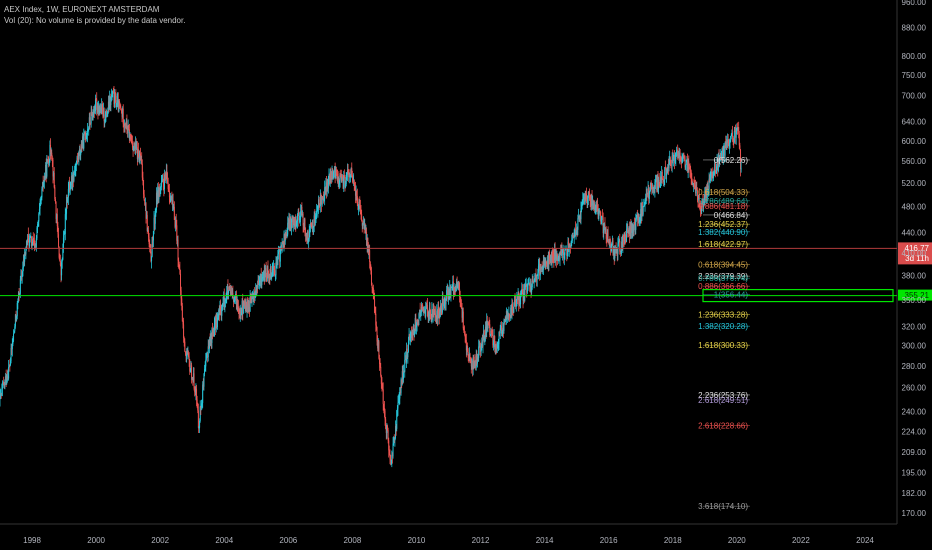 The height and width of the screenshot is (550, 932). What do you see at coordinates (915, 295) in the screenshot?
I see `price-tag` at bounding box center [915, 295].